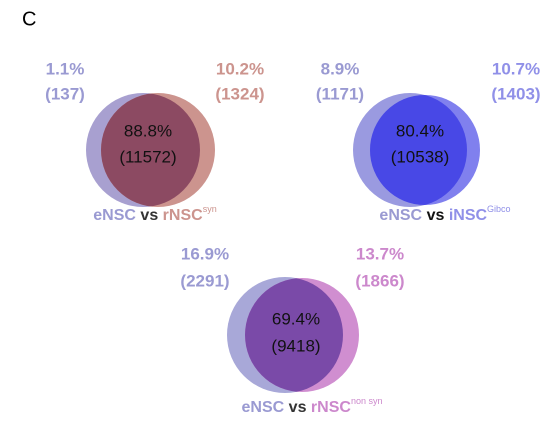  What do you see at coordinates (148, 130) in the screenshot?
I see `overlap-percent: 88.8%` at bounding box center [148, 130].